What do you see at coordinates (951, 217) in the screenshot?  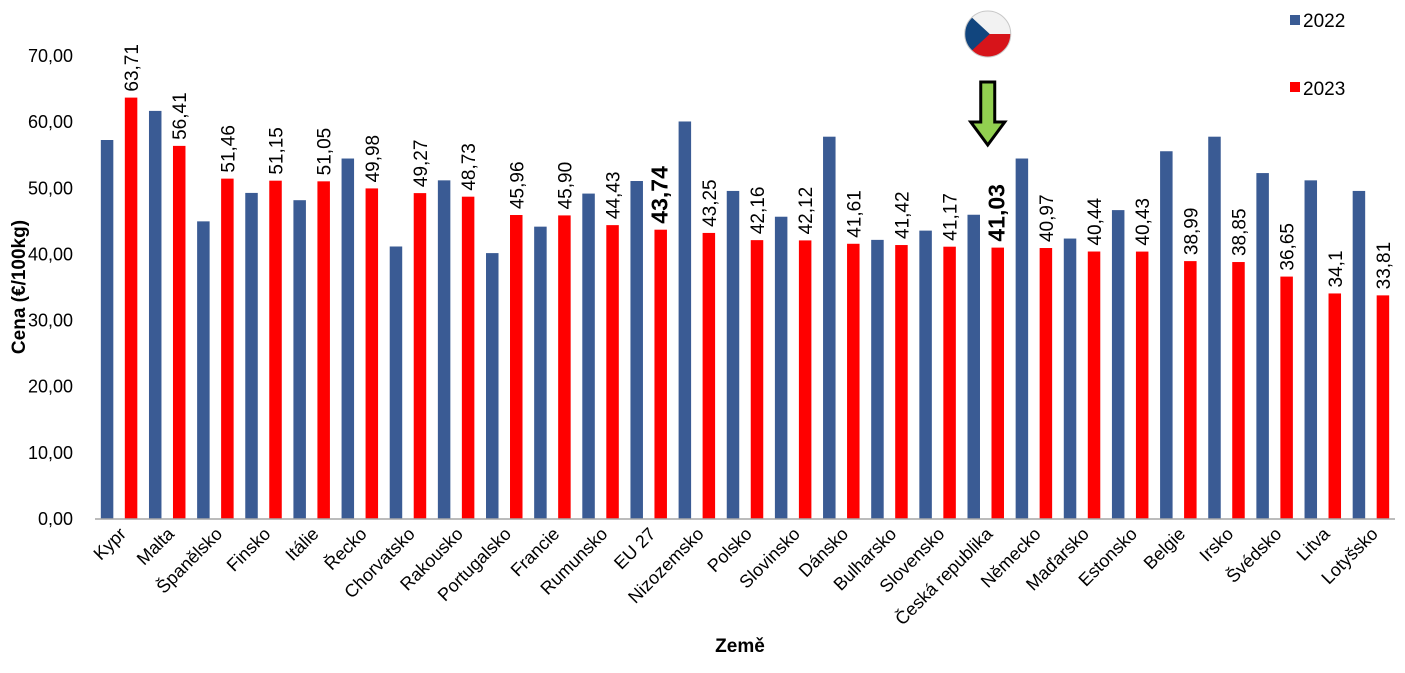 I see `data-label-2023: 41,17` at bounding box center [951, 217].